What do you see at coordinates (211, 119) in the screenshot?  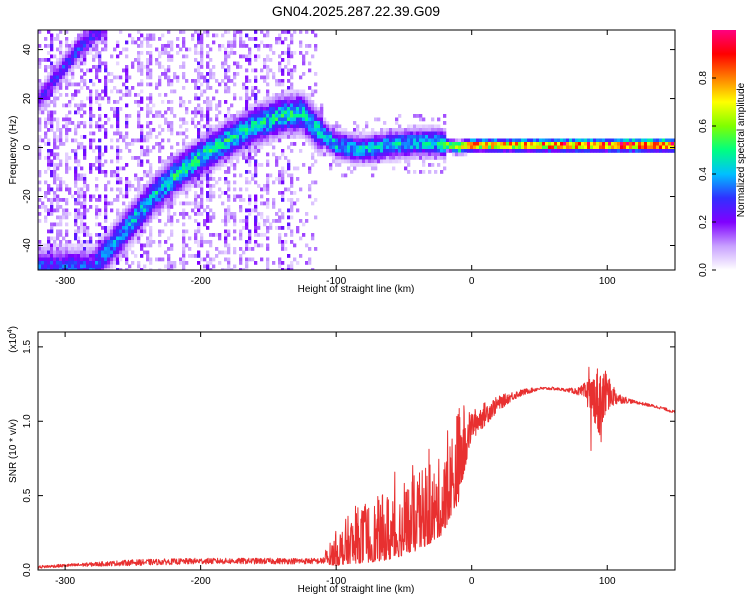 I see `heatmap-cell-2027` at bounding box center [211, 119].